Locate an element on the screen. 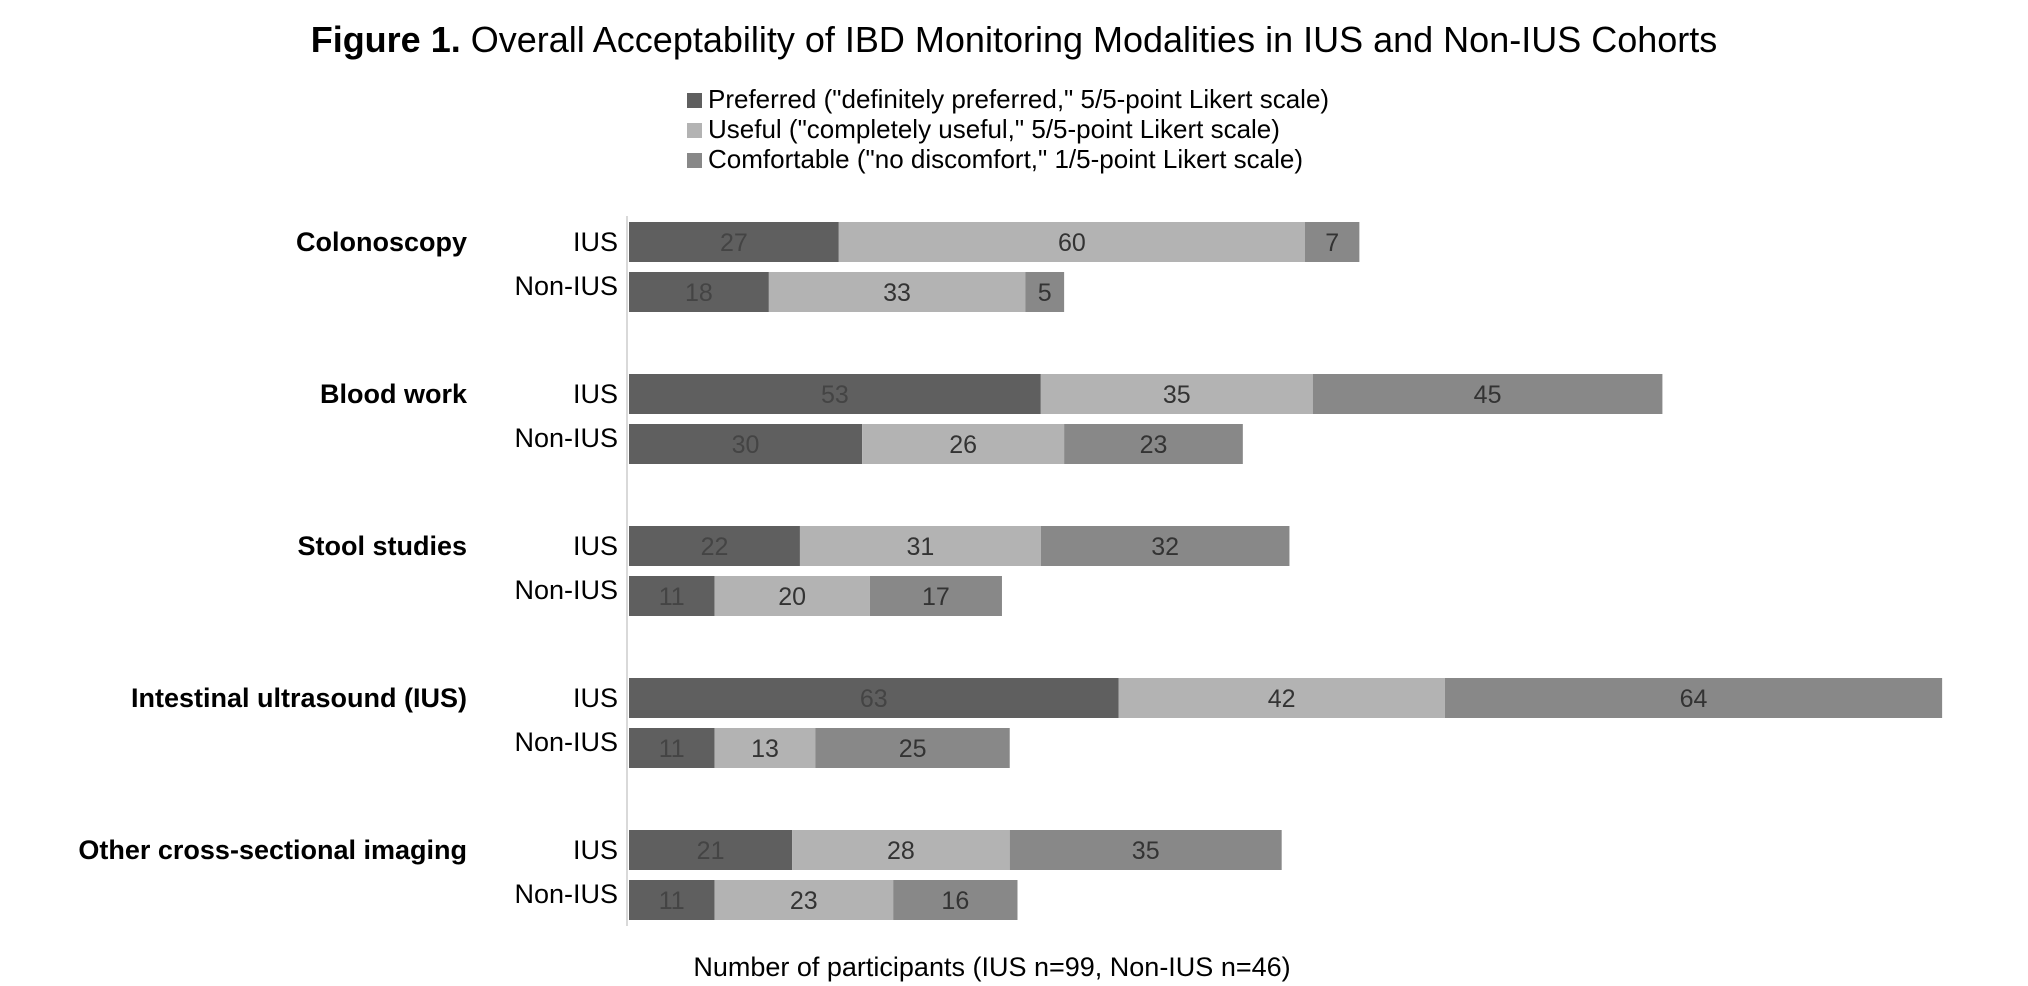 The image size is (2028, 986). bar-2-non-ius-s3 is located at coordinates (1153, 444).